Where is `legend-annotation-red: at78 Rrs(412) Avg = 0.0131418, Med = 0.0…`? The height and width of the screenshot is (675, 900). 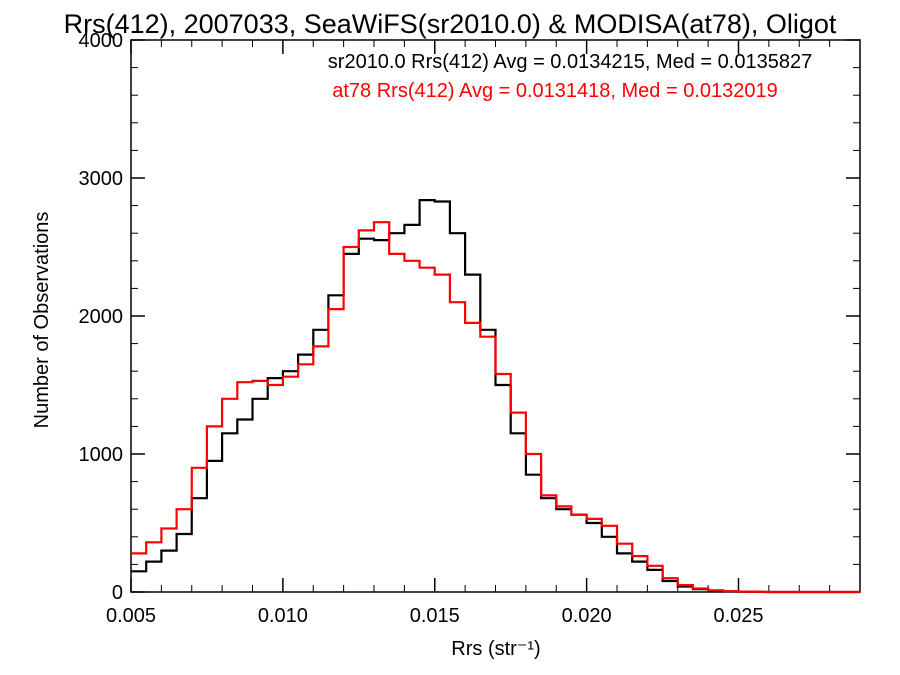
legend-annotation-red: at78 Rrs(412) Avg = 0.0131418, Med = 0.0… is located at coordinates (555, 91).